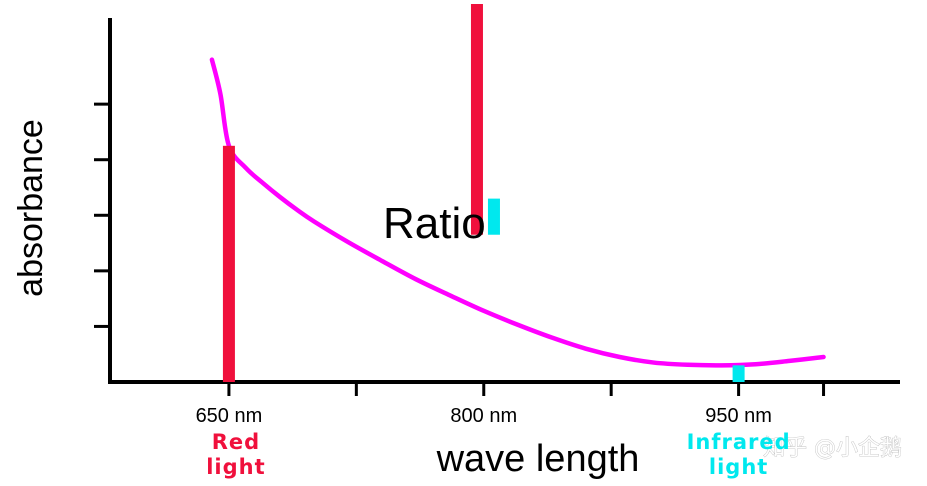  What do you see at coordinates (236, 442) in the screenshot?
I see `annotation-1-line-1: Red` at bounding box center [236, 442].